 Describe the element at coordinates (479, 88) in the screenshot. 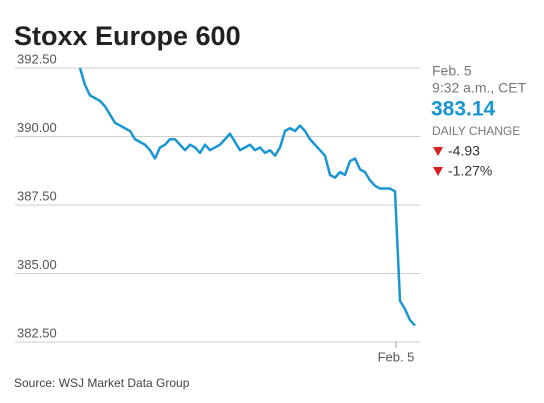

I see `panel-time: 9:32 a.m., CET` at that location.